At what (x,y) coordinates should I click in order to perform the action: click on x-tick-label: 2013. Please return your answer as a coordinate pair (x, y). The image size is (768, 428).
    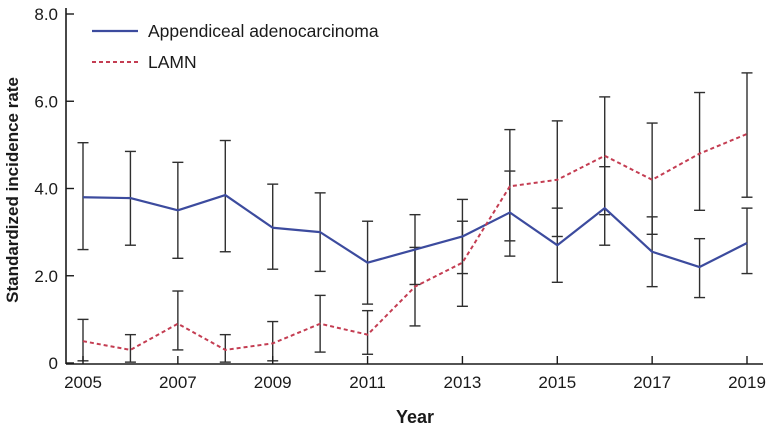
    Looking at the image, I should click on (463, 382).